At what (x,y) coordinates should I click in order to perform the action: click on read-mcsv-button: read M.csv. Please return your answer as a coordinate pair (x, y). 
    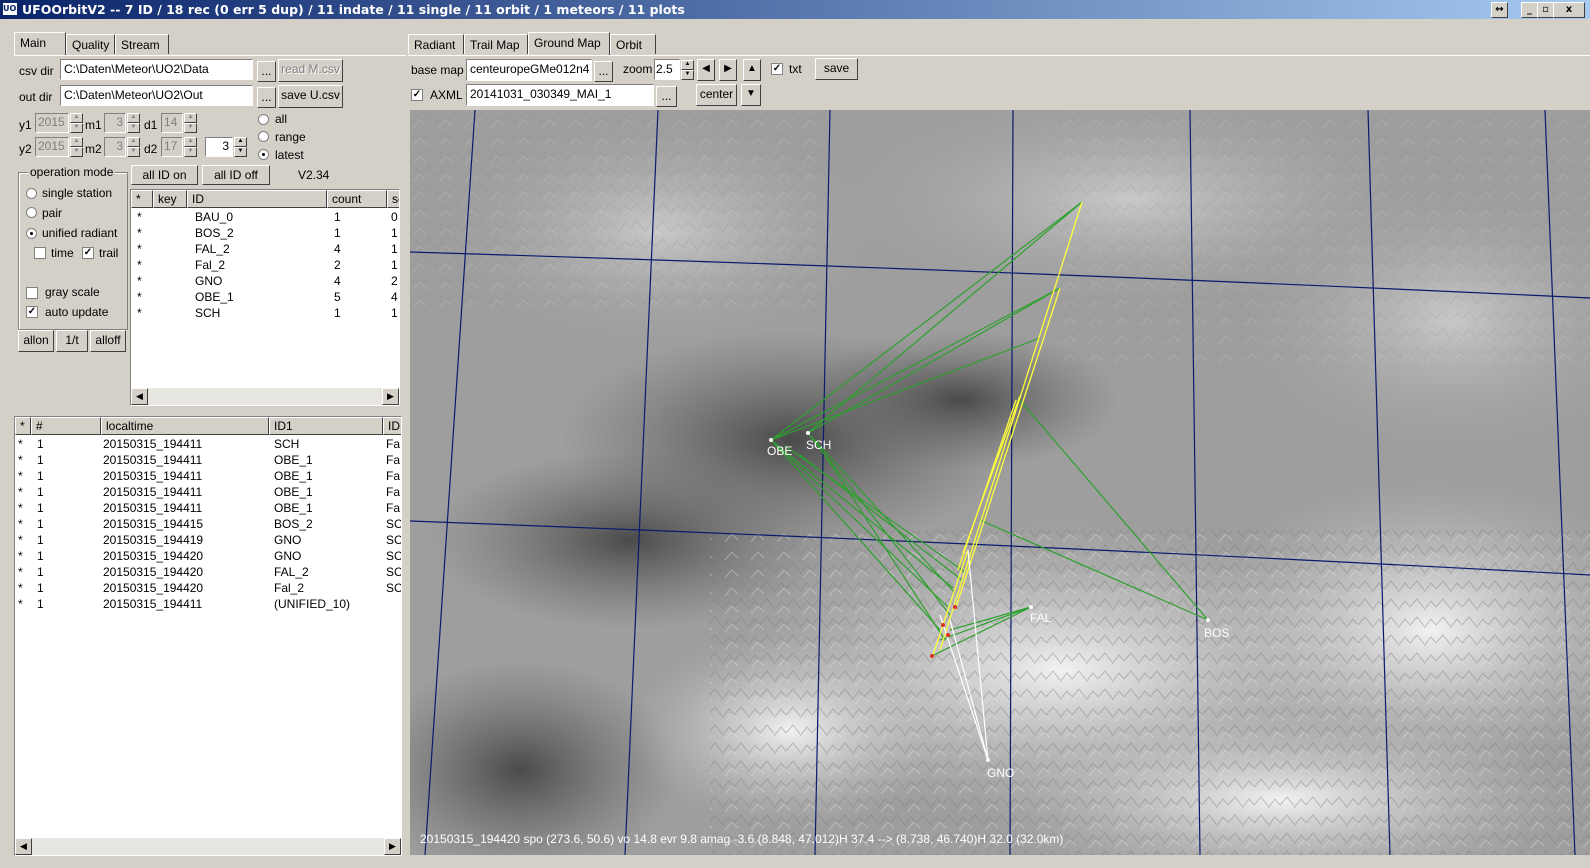
    Looking at the image, I should click on (310, 70).